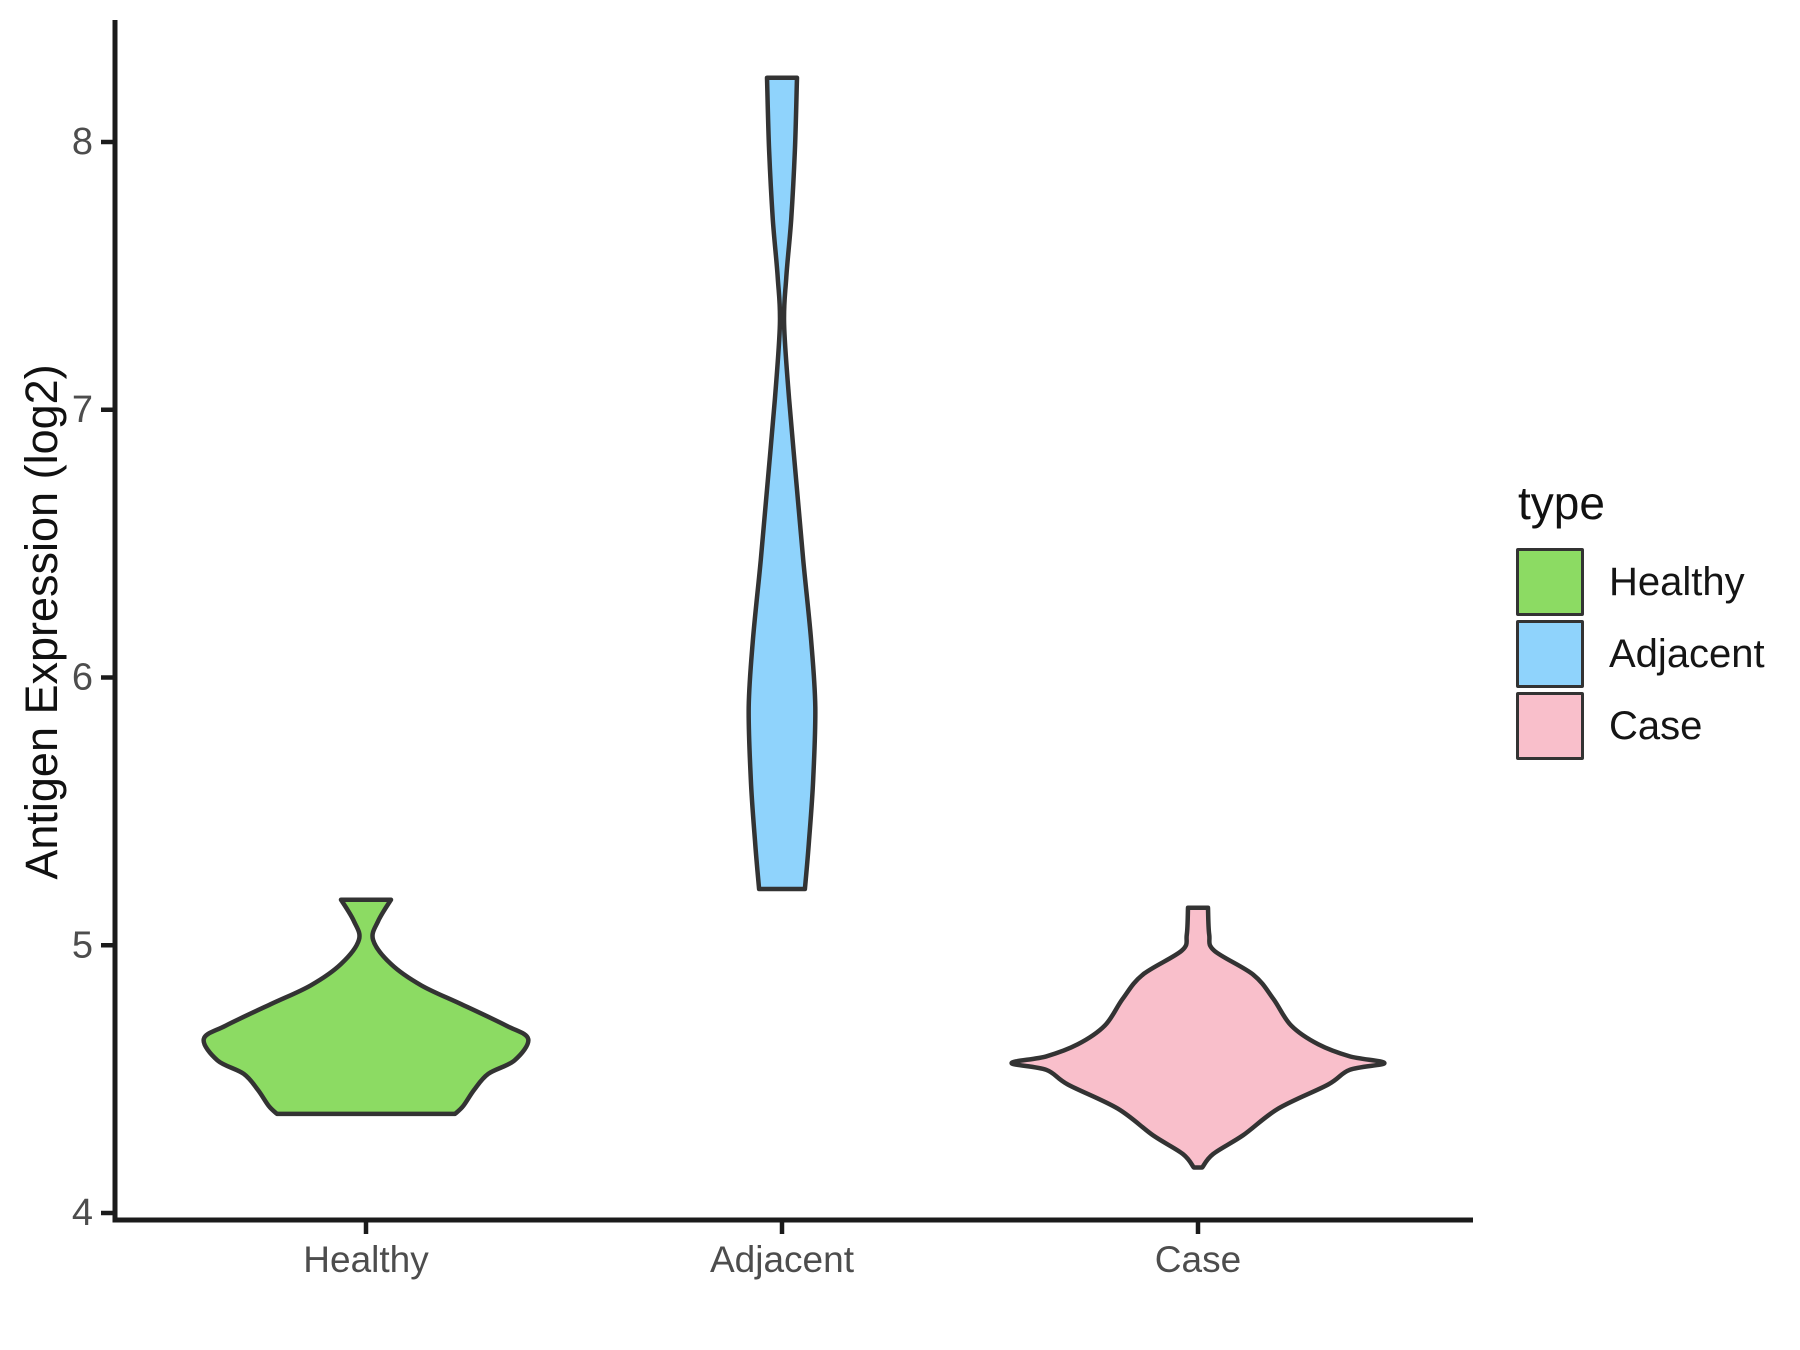  What do you see at coordinates (82, 142) in the screenshot?
I see `y-tick-label: 8` at bounding box center [82, 142].